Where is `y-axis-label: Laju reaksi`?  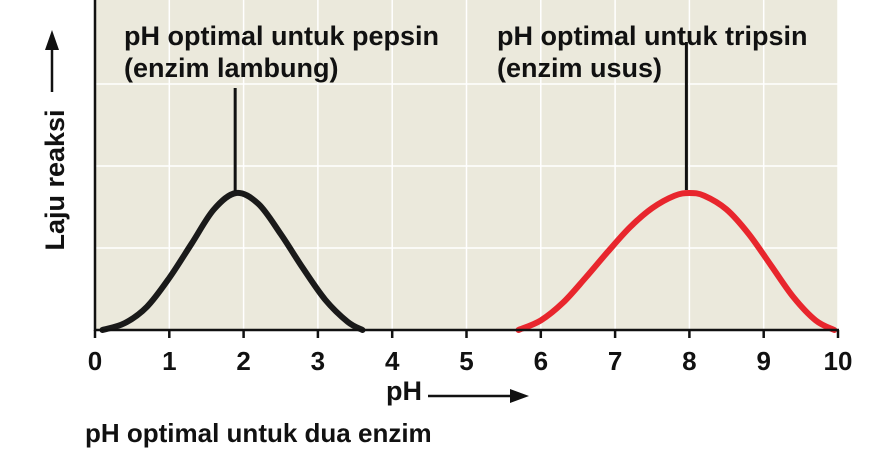 y-axis-label: Laju reaksi is located at coordinates (55, 179).